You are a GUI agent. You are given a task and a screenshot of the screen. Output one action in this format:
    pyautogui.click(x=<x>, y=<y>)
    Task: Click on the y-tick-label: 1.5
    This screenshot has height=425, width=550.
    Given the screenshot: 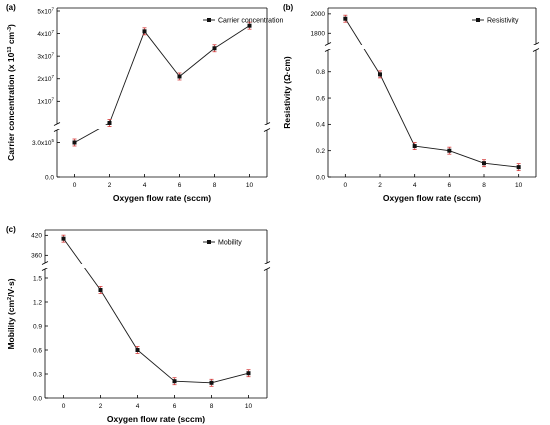 What is the action you would take?
    pyautogui.click(x=37, y=278)
    